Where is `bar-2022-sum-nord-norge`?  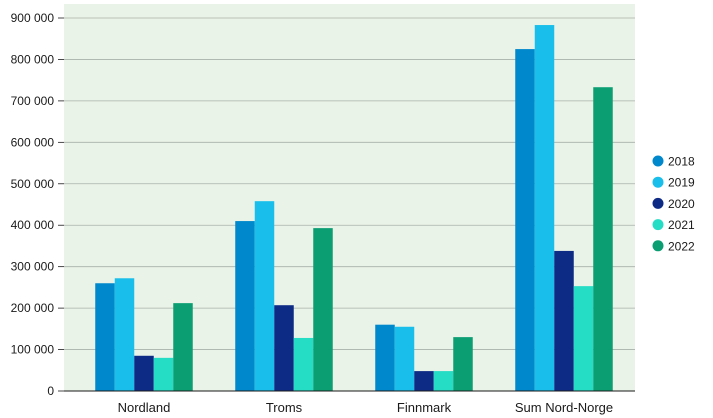
bar-2022-sum-nord-norge is located at coordinates (603, 239).